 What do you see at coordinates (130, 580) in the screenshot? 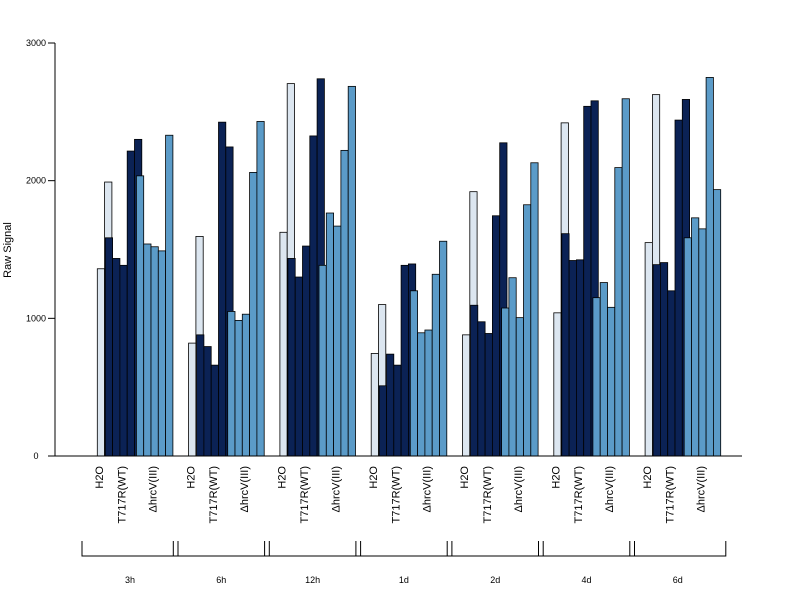
I see `group-label: 3h` at bounding box center [130, 580].